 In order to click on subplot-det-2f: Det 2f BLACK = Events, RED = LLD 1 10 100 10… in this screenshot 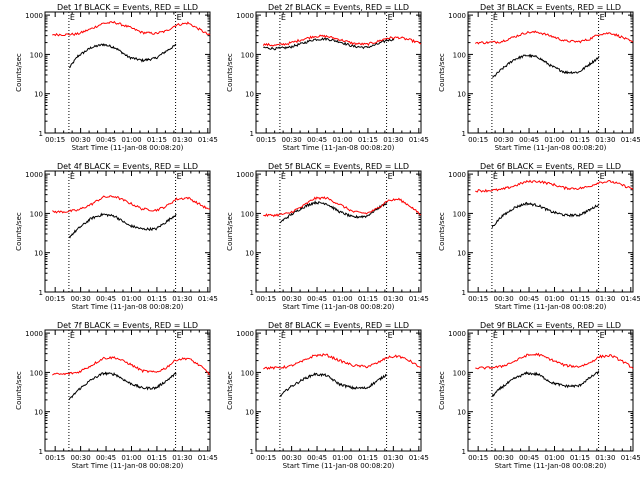, I will do `click(327, 77)`.